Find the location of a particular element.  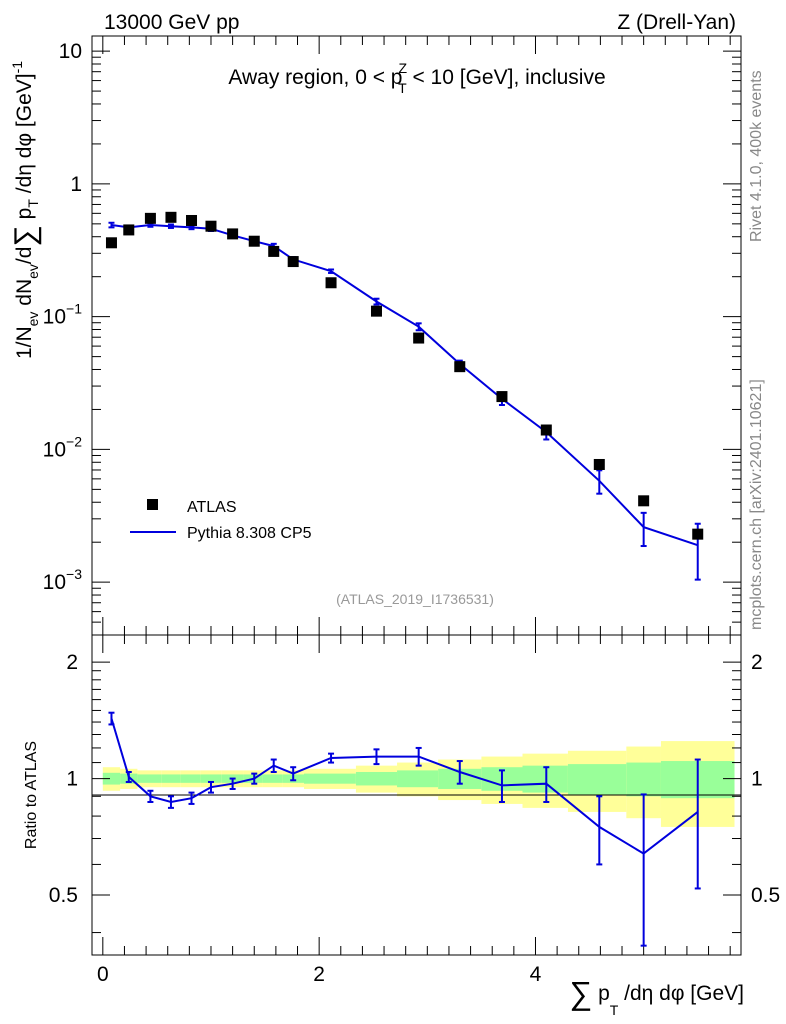

legend-marker-atlas is located at coordinates (152, 504).